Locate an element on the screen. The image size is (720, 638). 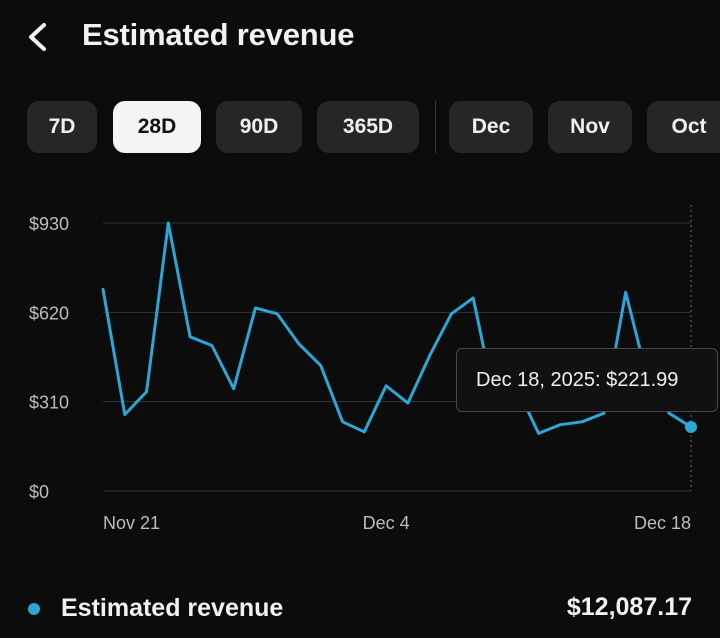
time-range-filters: 7D 28D 90D 365D Dec Nov Oct is located at coordinates (373, 127).